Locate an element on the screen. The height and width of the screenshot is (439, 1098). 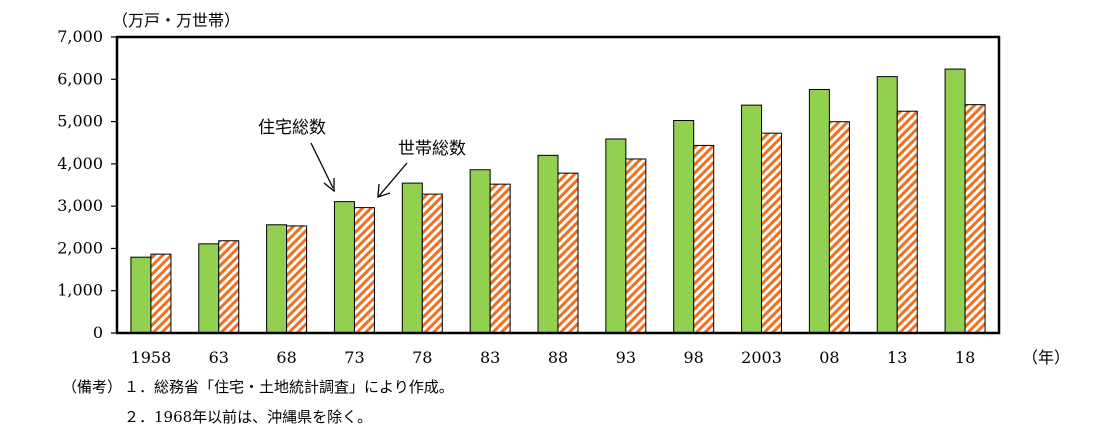
x-tick-label: 1958 is located at coordinates (151, 357).